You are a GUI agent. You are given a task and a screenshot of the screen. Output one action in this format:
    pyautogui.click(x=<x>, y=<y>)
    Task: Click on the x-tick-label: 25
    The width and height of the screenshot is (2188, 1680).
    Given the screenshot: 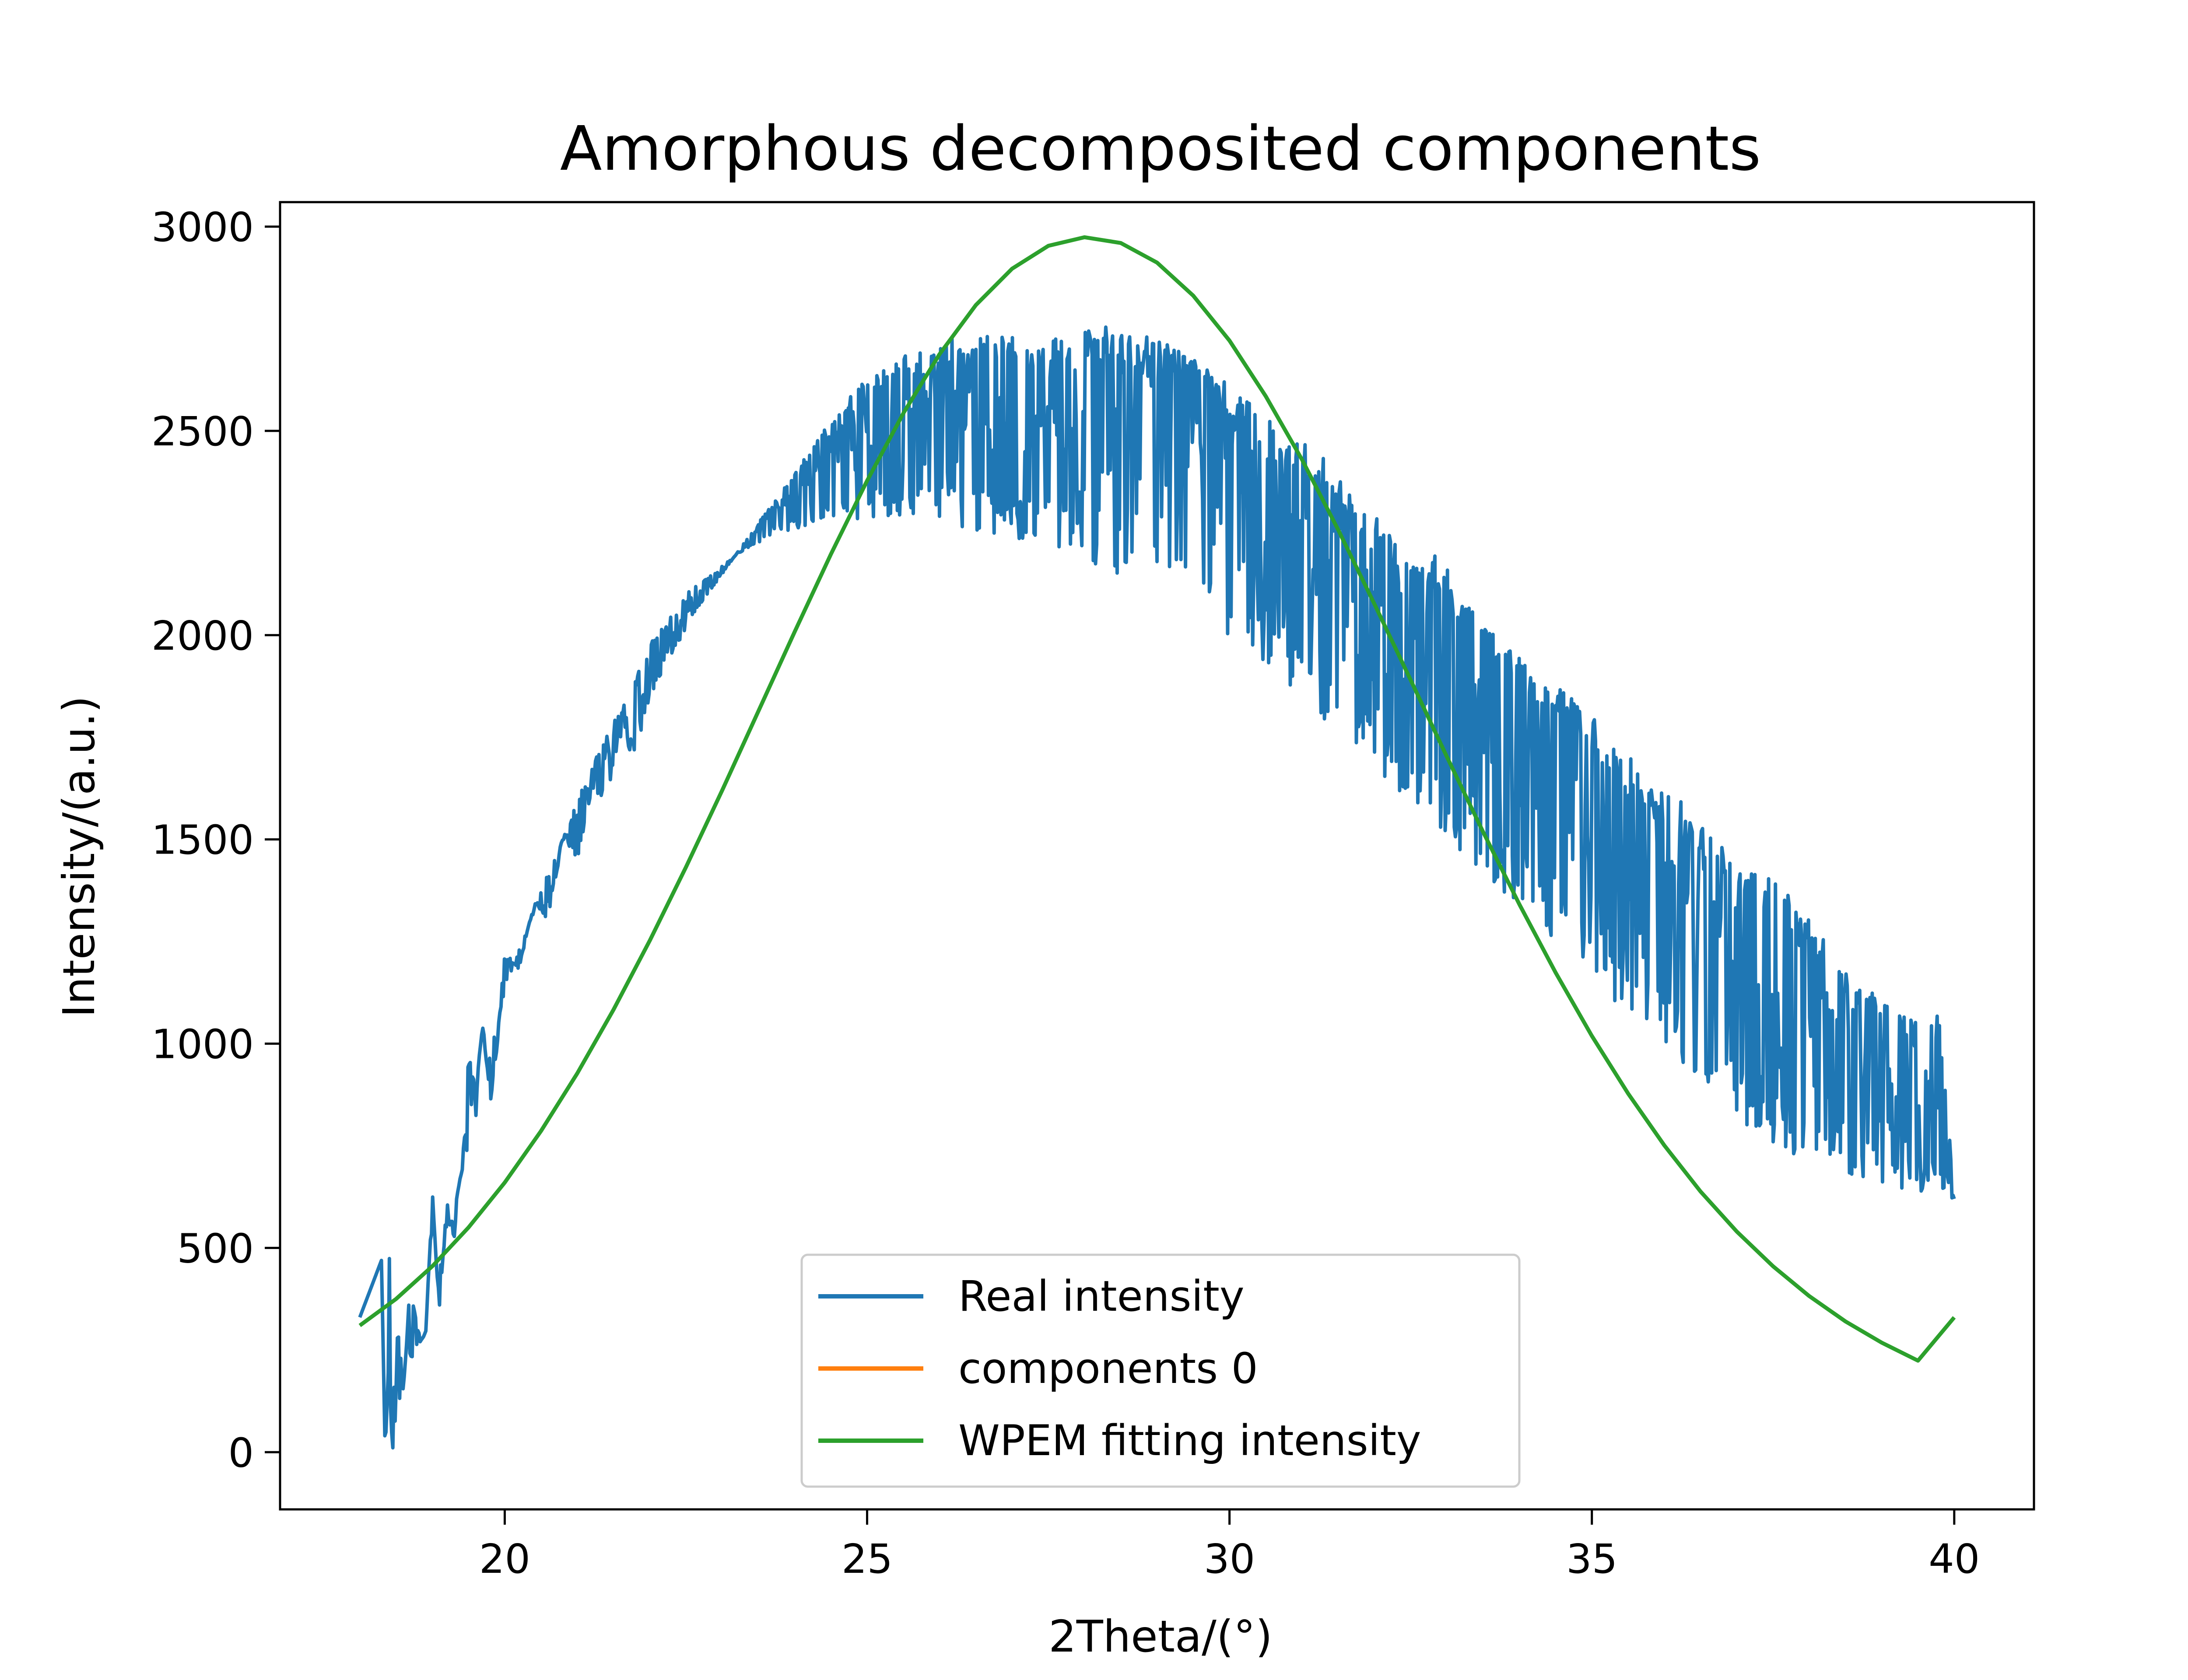 What is the action you would take?
    pyautogui.click(x=867, y=1559)
    